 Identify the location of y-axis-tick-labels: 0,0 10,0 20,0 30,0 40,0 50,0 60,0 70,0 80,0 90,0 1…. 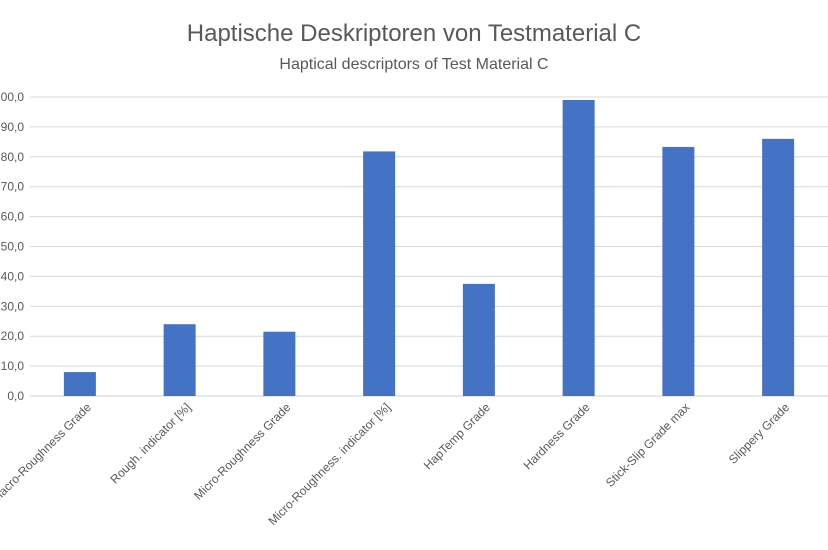
(12, 246).